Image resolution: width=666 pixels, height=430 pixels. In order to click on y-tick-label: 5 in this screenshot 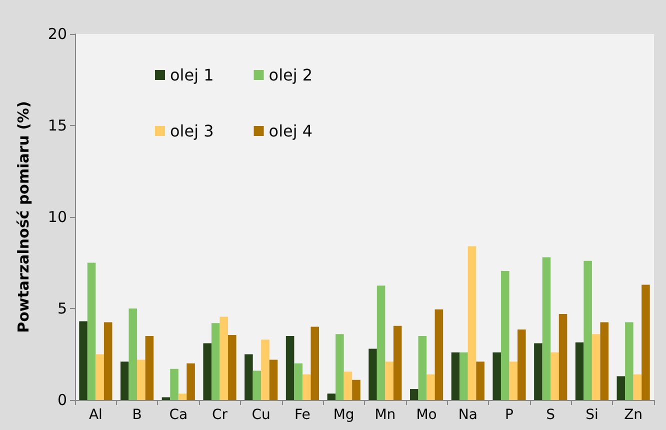, I will do `click(62, 309)`.